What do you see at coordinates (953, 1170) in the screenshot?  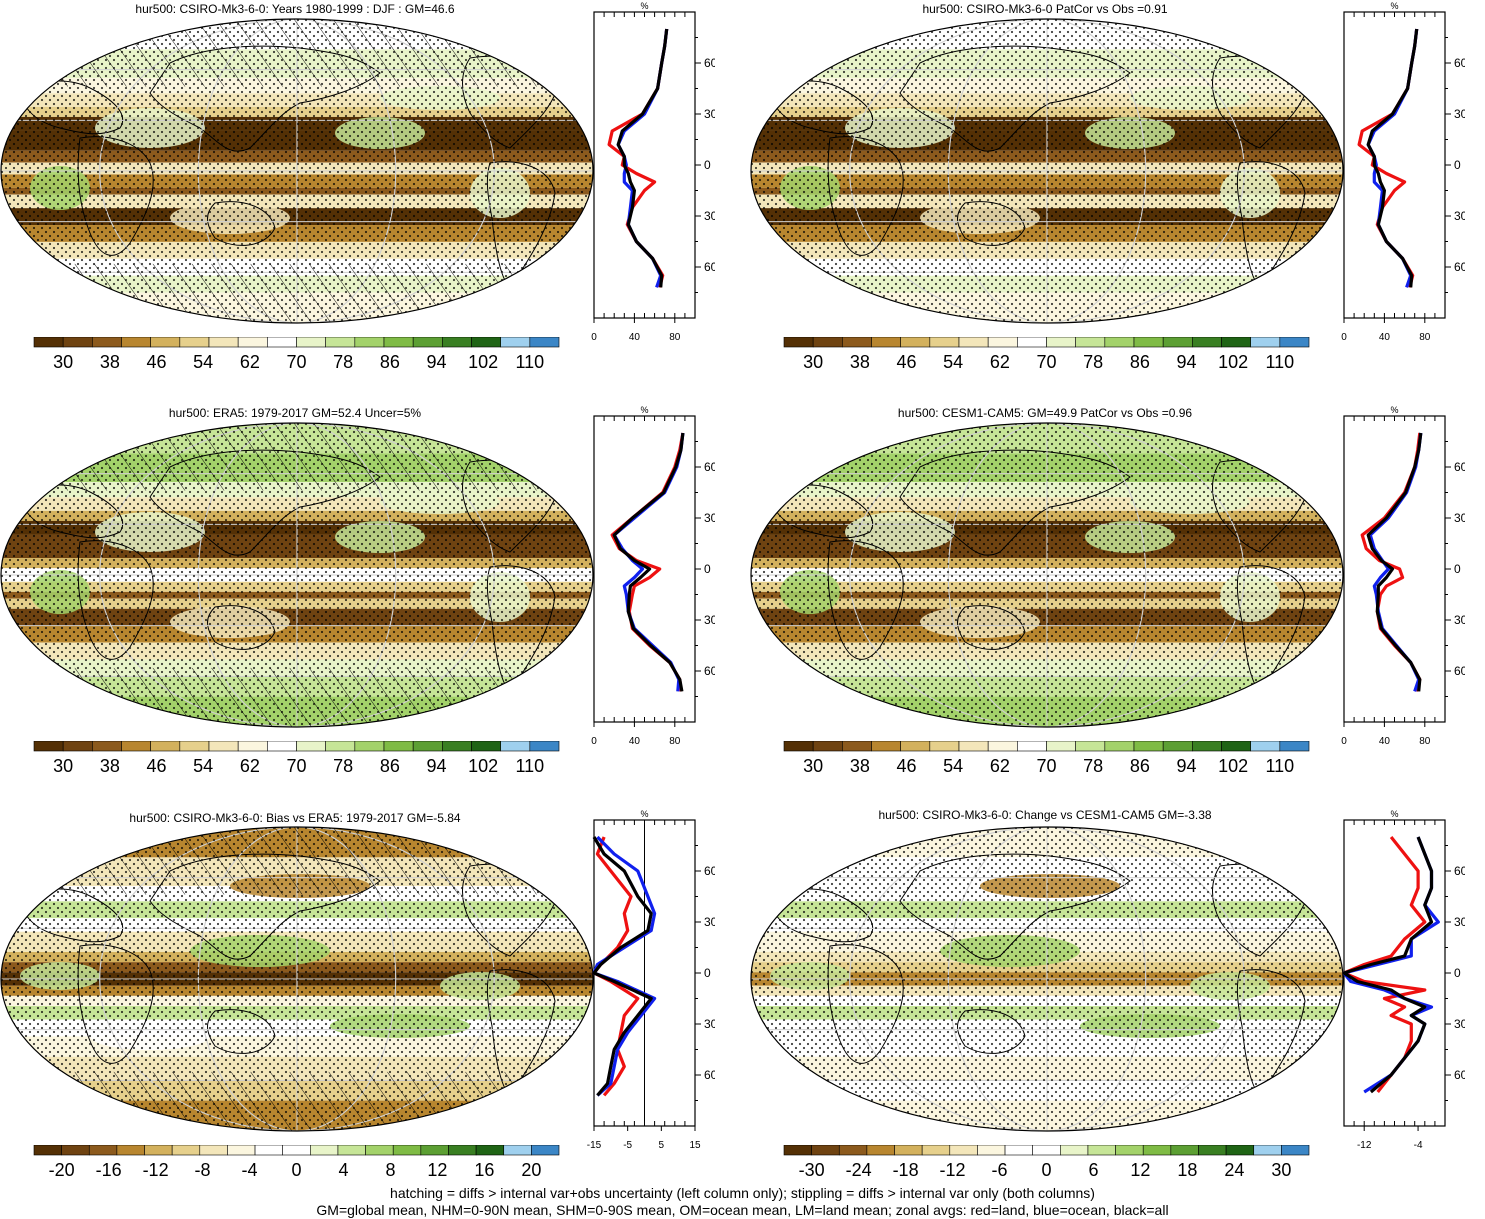 I see `colorbar-label: -12` at bounding box center [953, 1170].